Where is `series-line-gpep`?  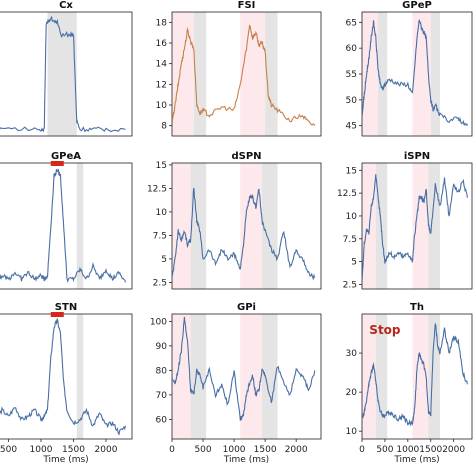 series-line-gpep is located at coordinates (415, 72).